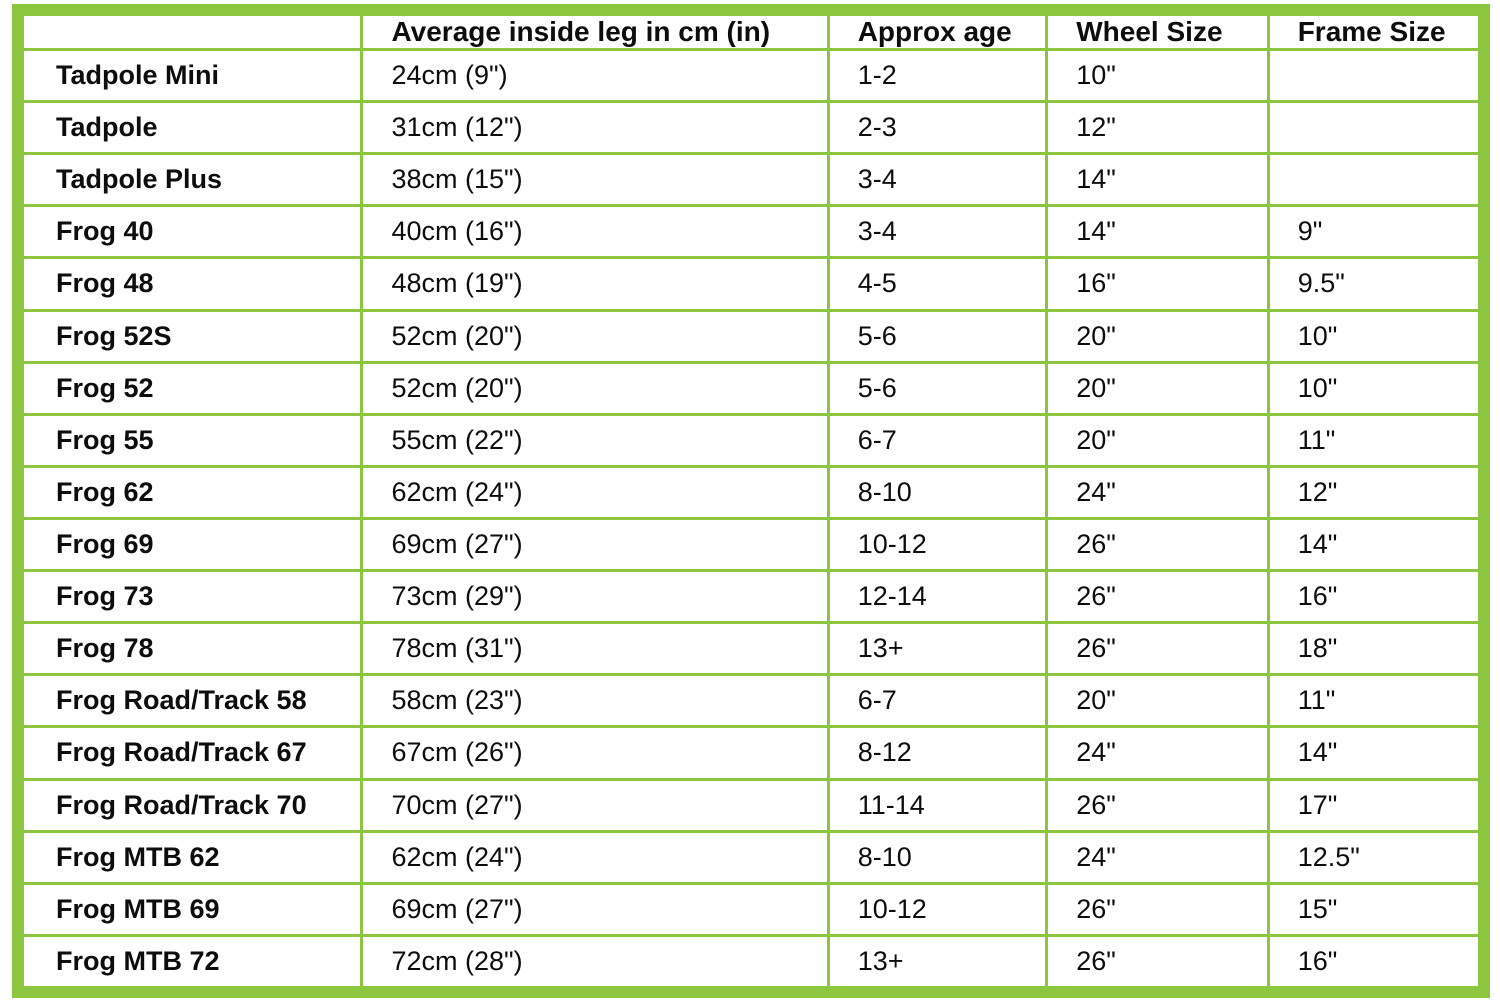 The width and height of the screenshot is (1500, 1008). I want to click on model-cell: Frog Road/Track 70, so click(192, 805).